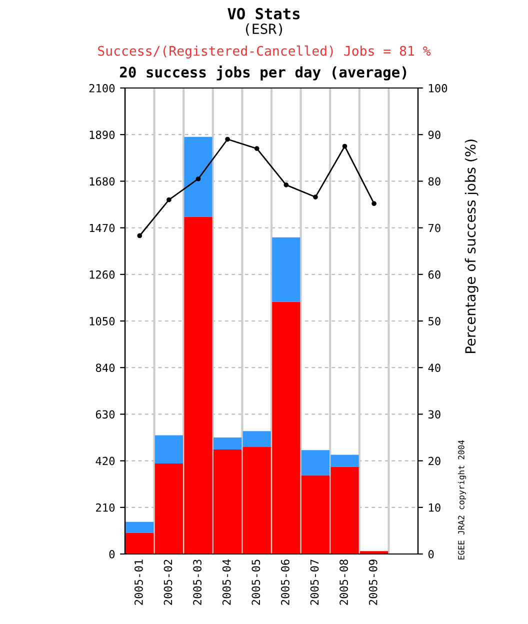 Image resolution: width=528 pixels, height=624 pixels. Describe the element at coordinates (105, 461) in the screenshot. I see `y-tick-label: 420` at that location.